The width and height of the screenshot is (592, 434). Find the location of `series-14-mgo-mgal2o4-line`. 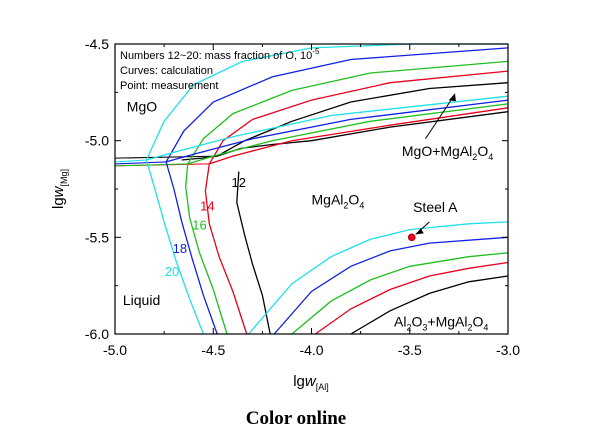

series-14-mgo-mgal2o4-line is located at coordinates (358, 117).